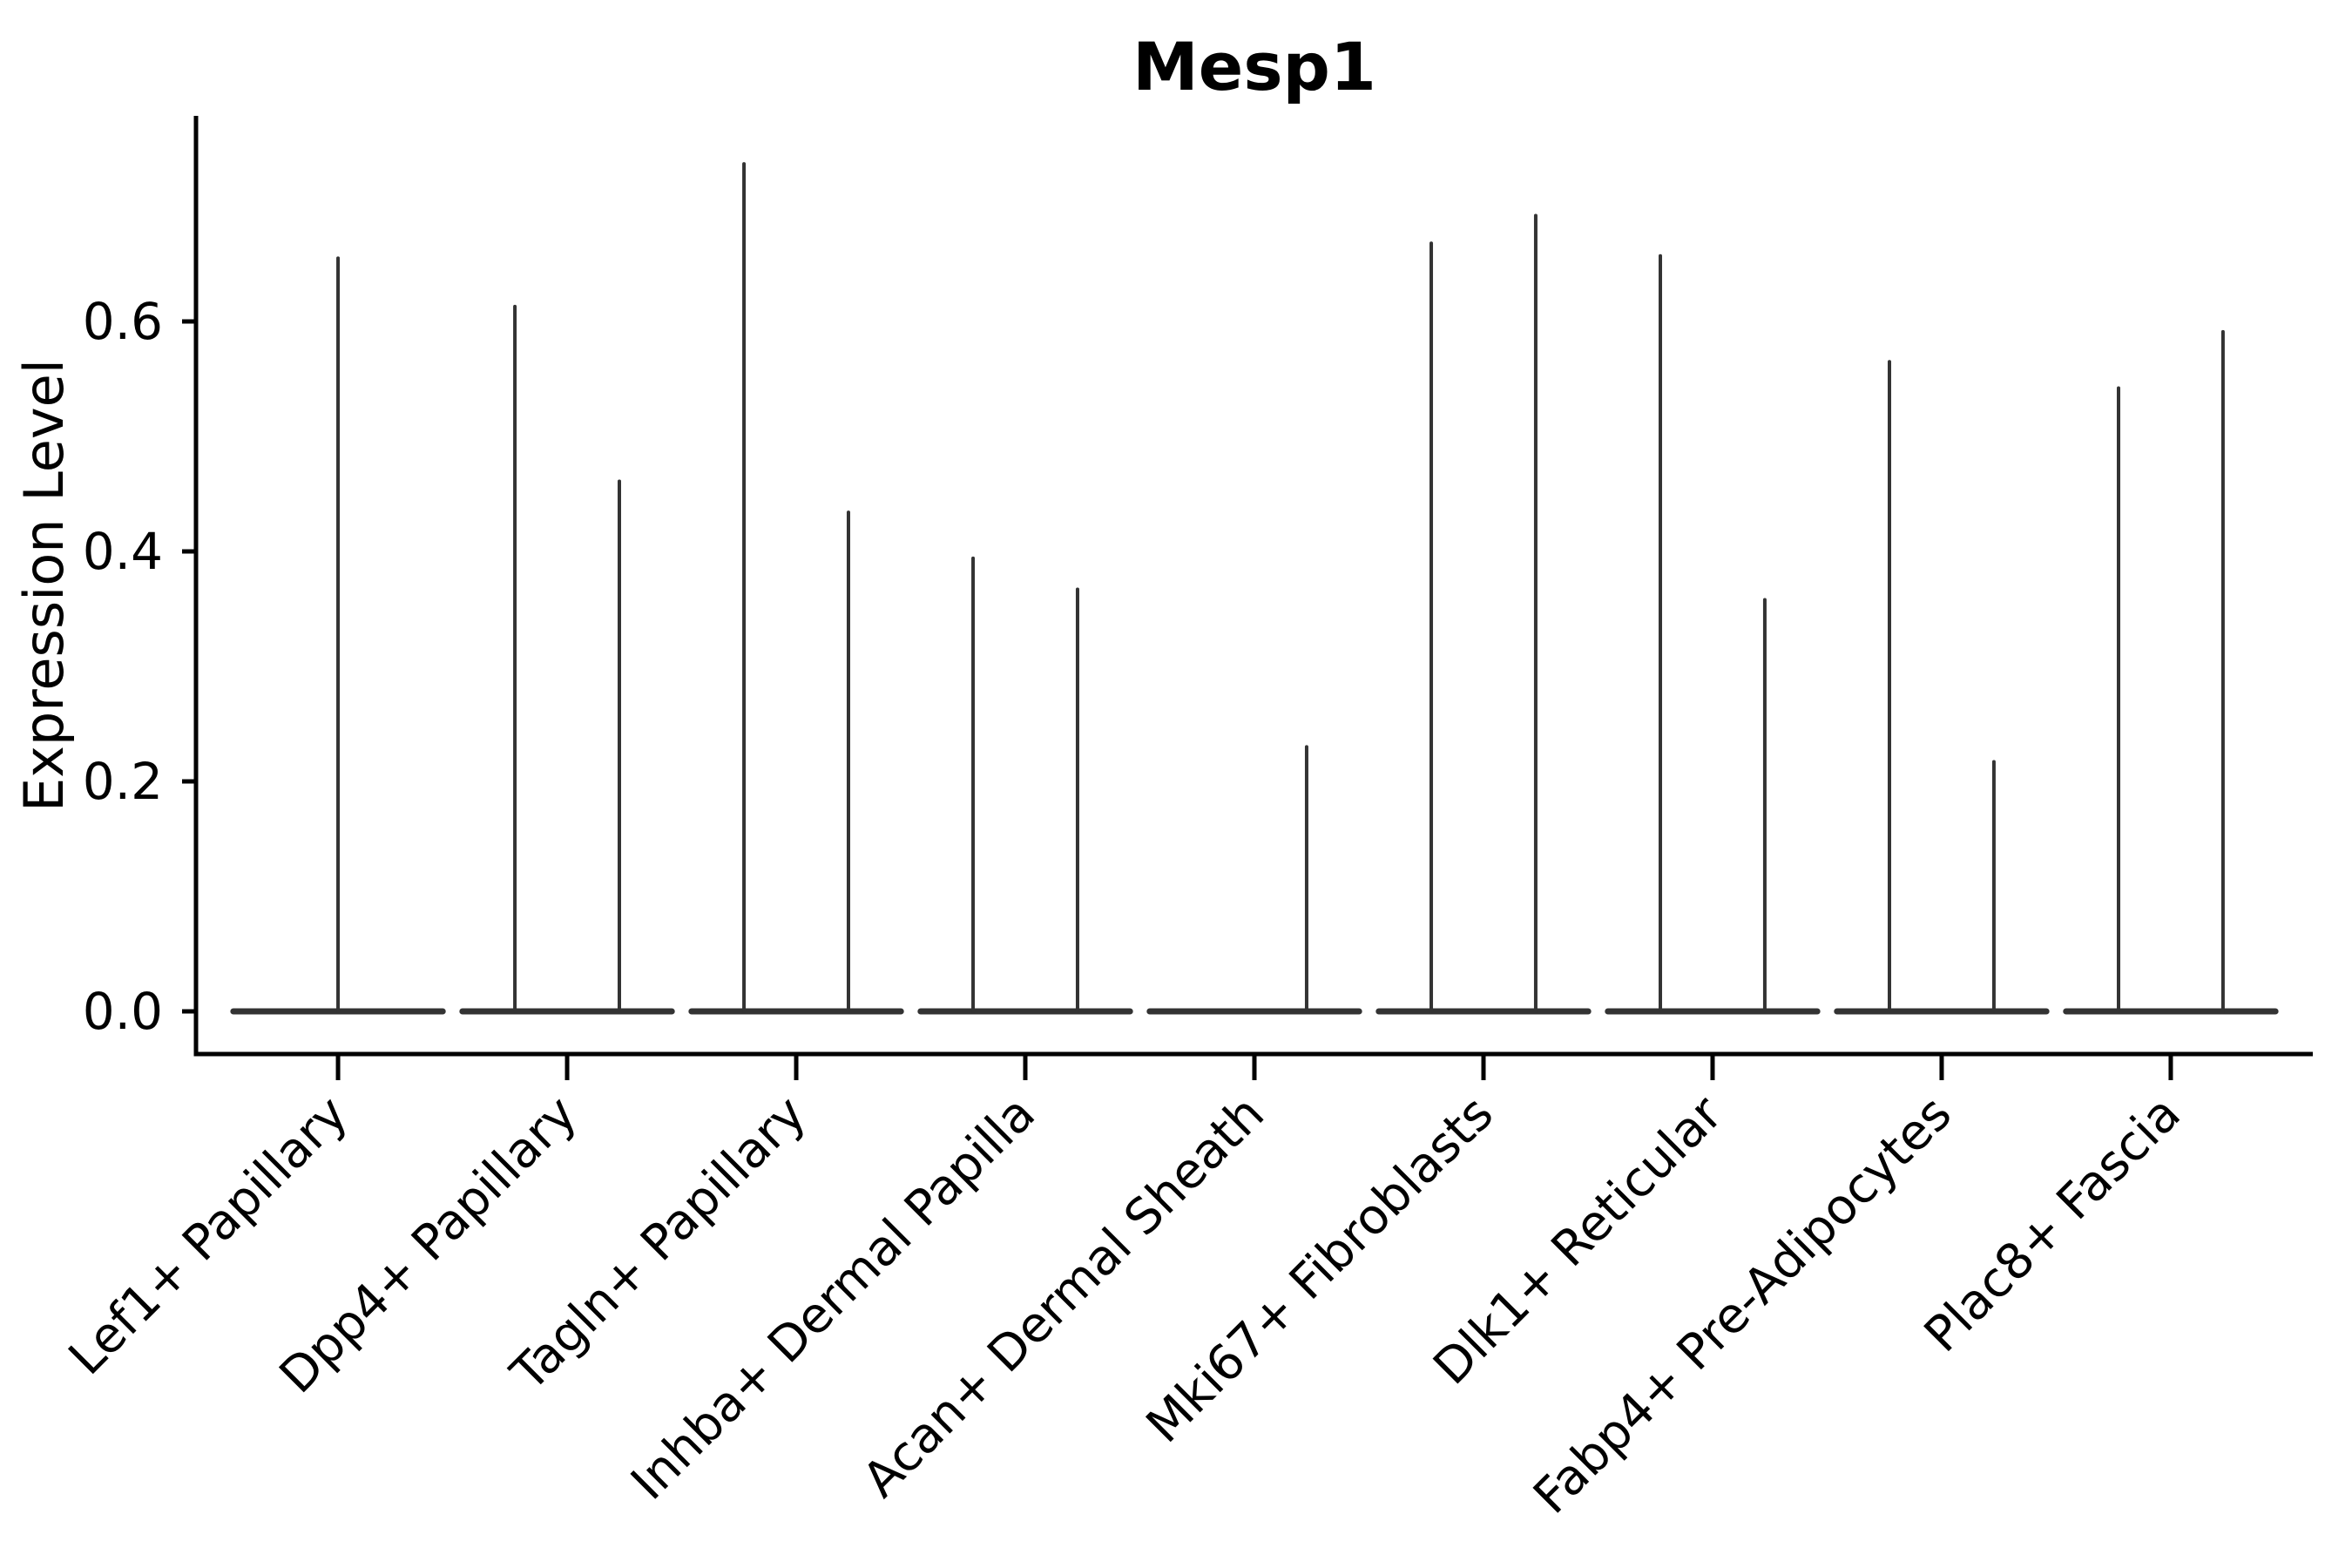 The image size is (2352, 1568). I want to click on chart-title: Mesp1, so click(1254, 66).